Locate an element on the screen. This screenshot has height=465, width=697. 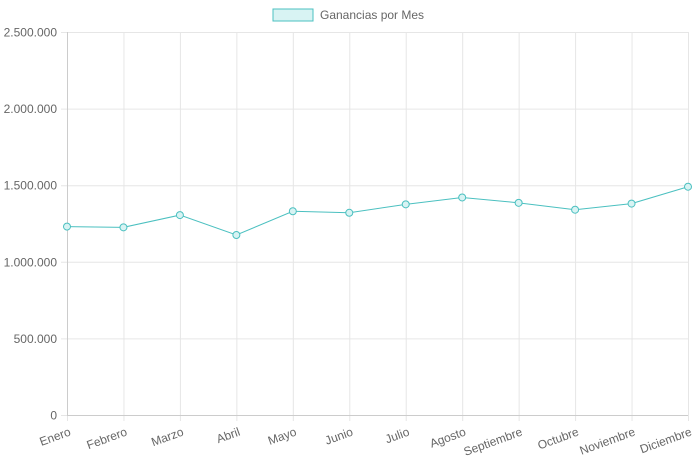
series-line is located at coordinates (377, 211).